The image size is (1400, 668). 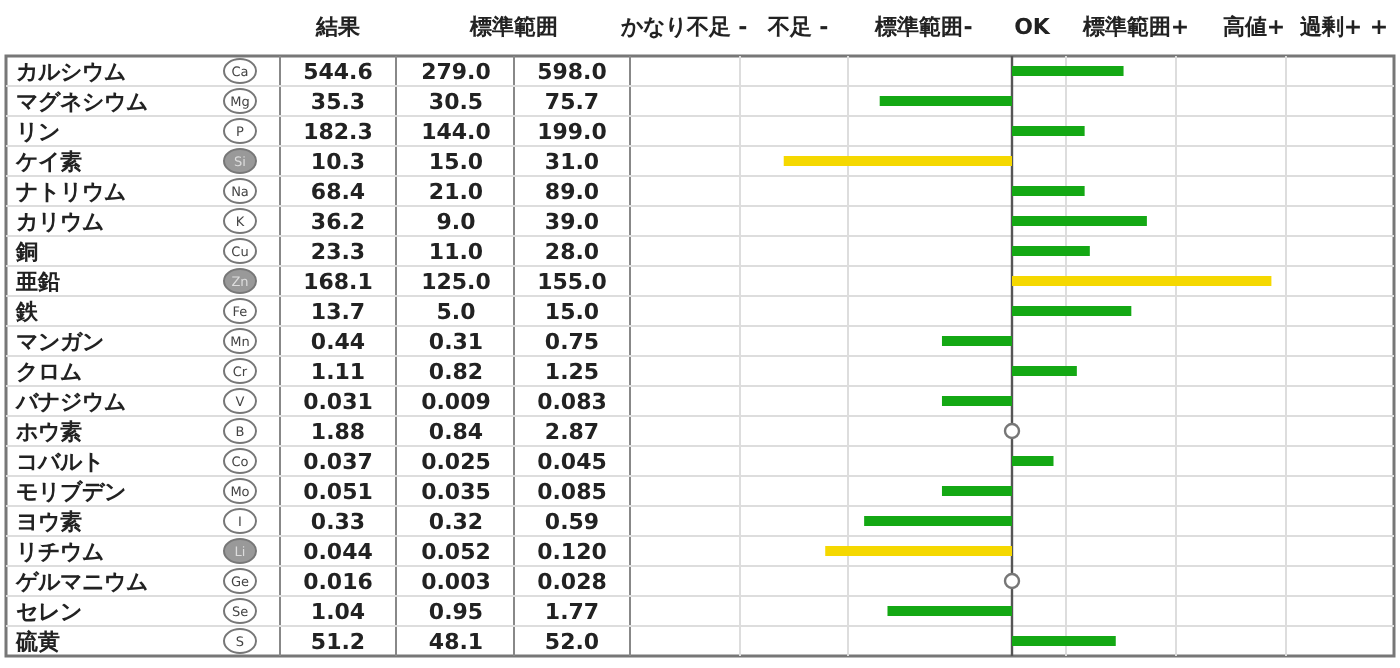 What do you see at coordinates (456, 462) in the screenshot?
I see `text: 0.025` at bounding box center [456, 462].